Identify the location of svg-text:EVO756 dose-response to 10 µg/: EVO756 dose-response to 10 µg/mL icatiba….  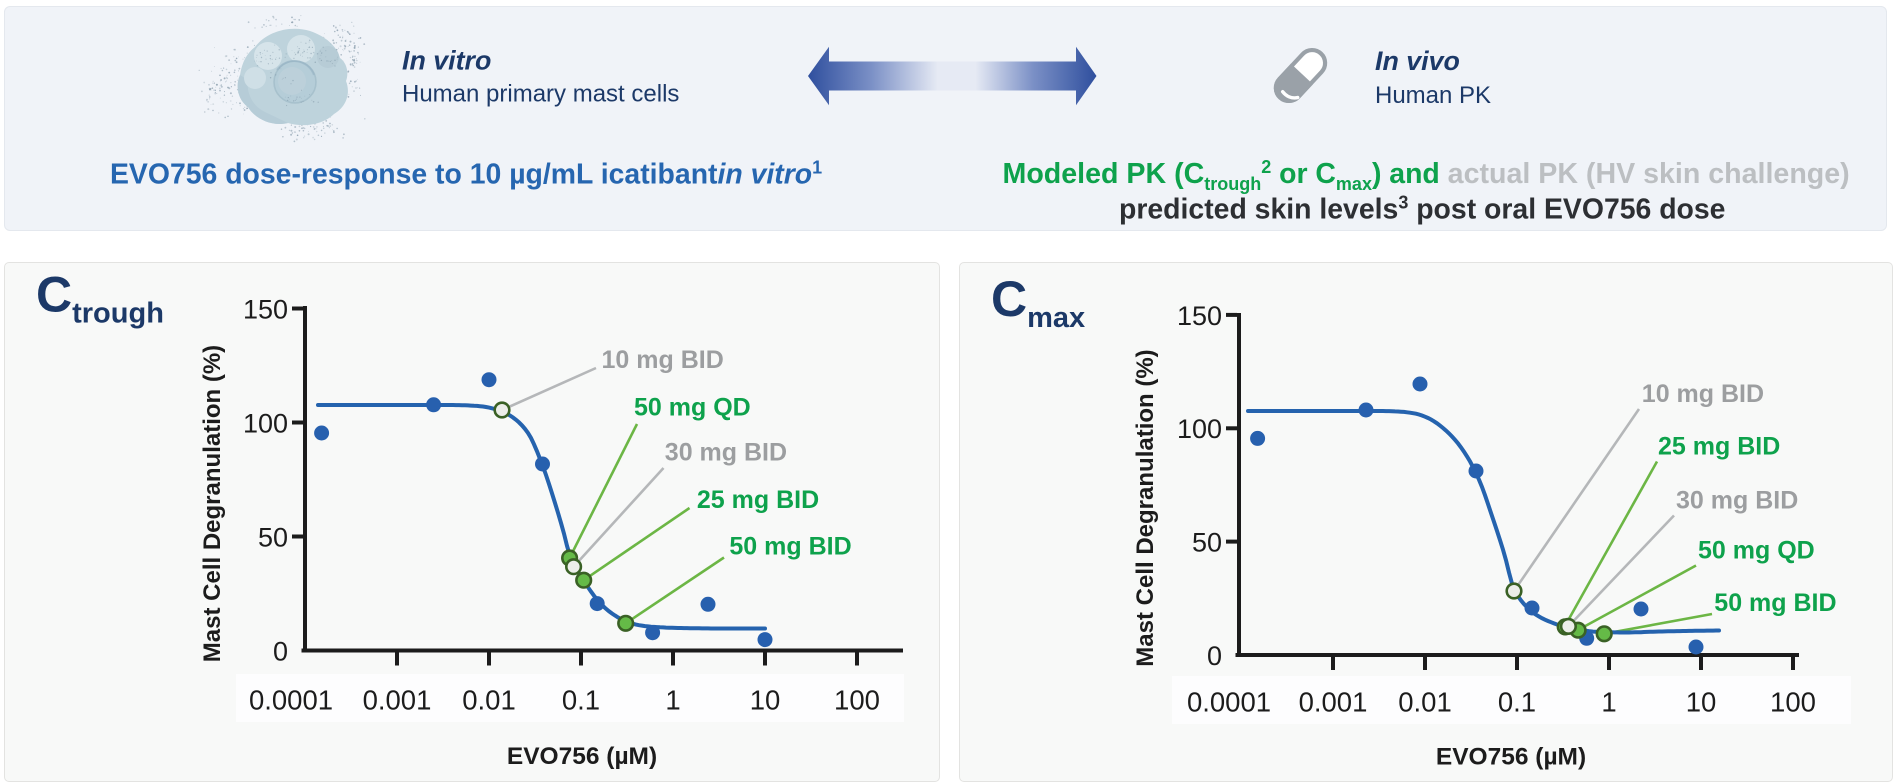
(466, 174).